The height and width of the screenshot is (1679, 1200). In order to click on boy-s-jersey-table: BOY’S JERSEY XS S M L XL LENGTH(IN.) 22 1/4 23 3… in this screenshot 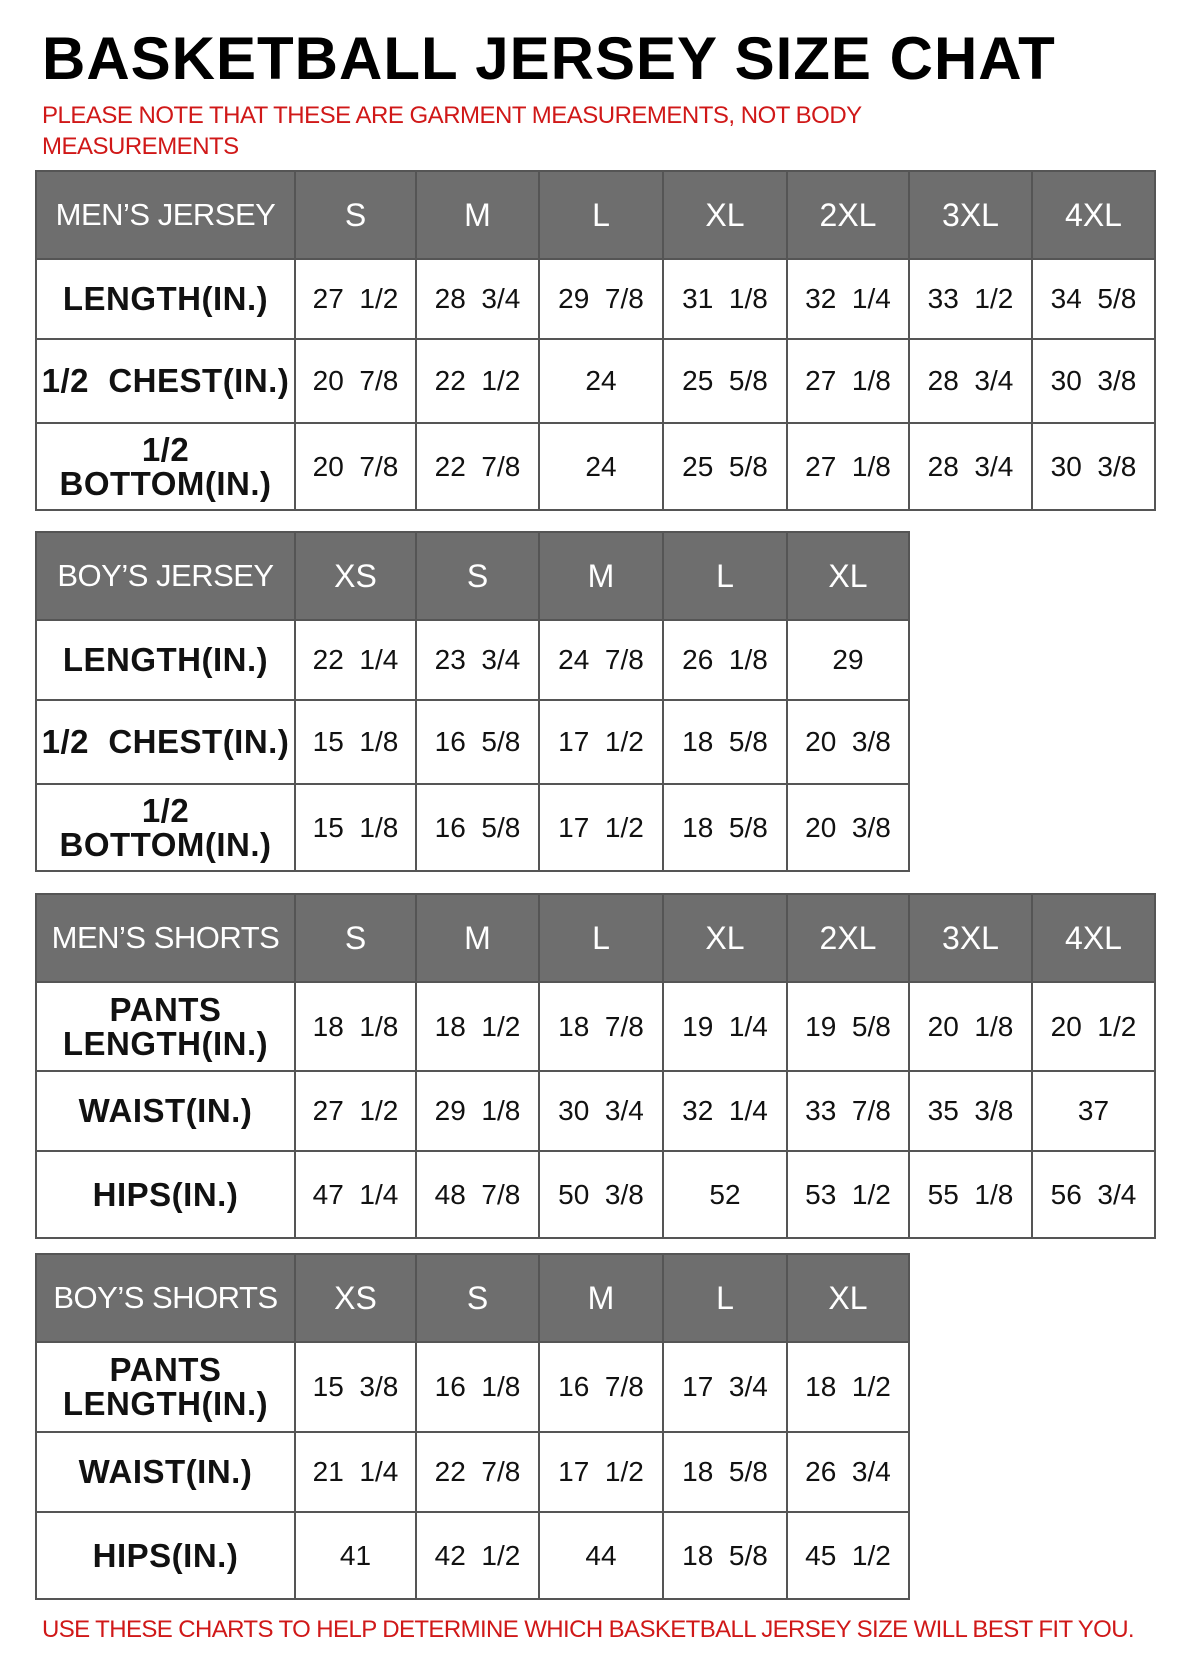, I will do `click(472, 701)`.